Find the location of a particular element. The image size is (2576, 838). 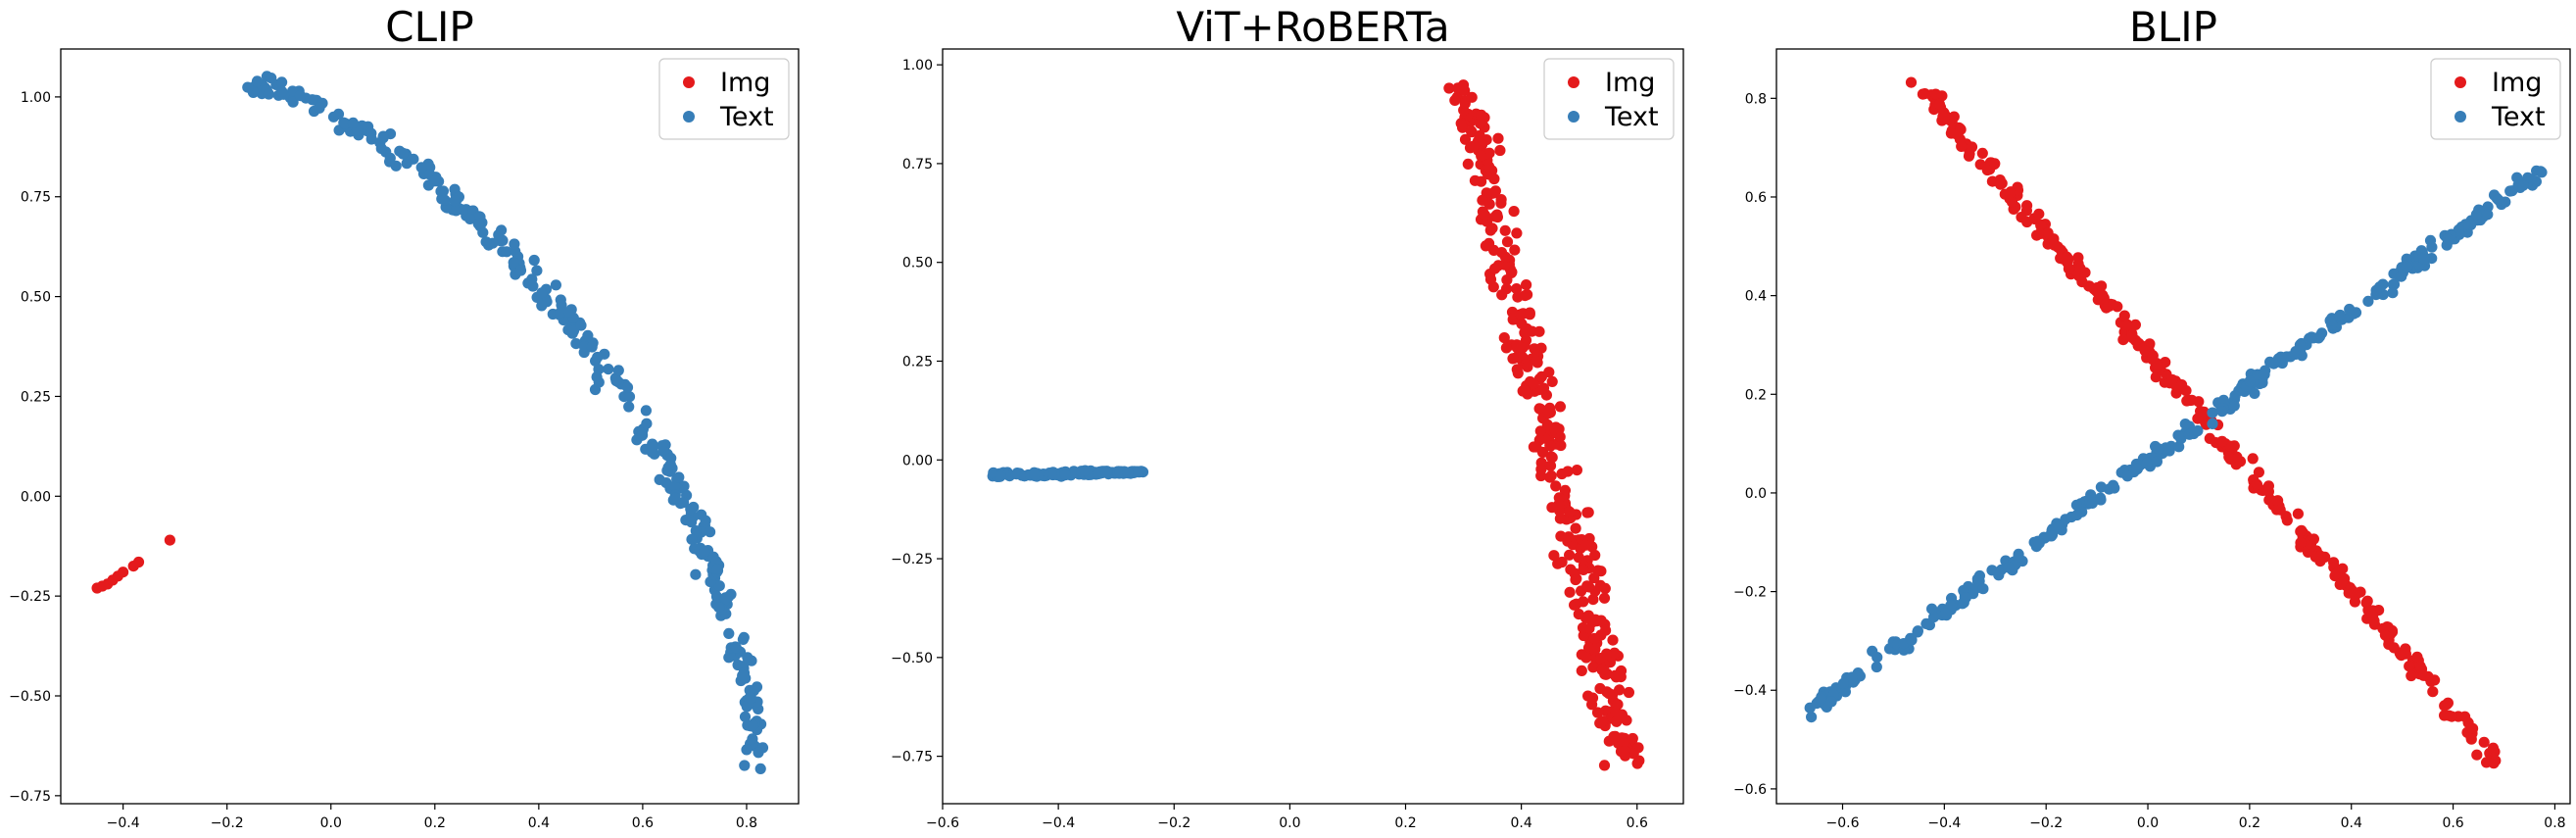

x-tick-label: −0.2 is located at coordinates (227, 823).